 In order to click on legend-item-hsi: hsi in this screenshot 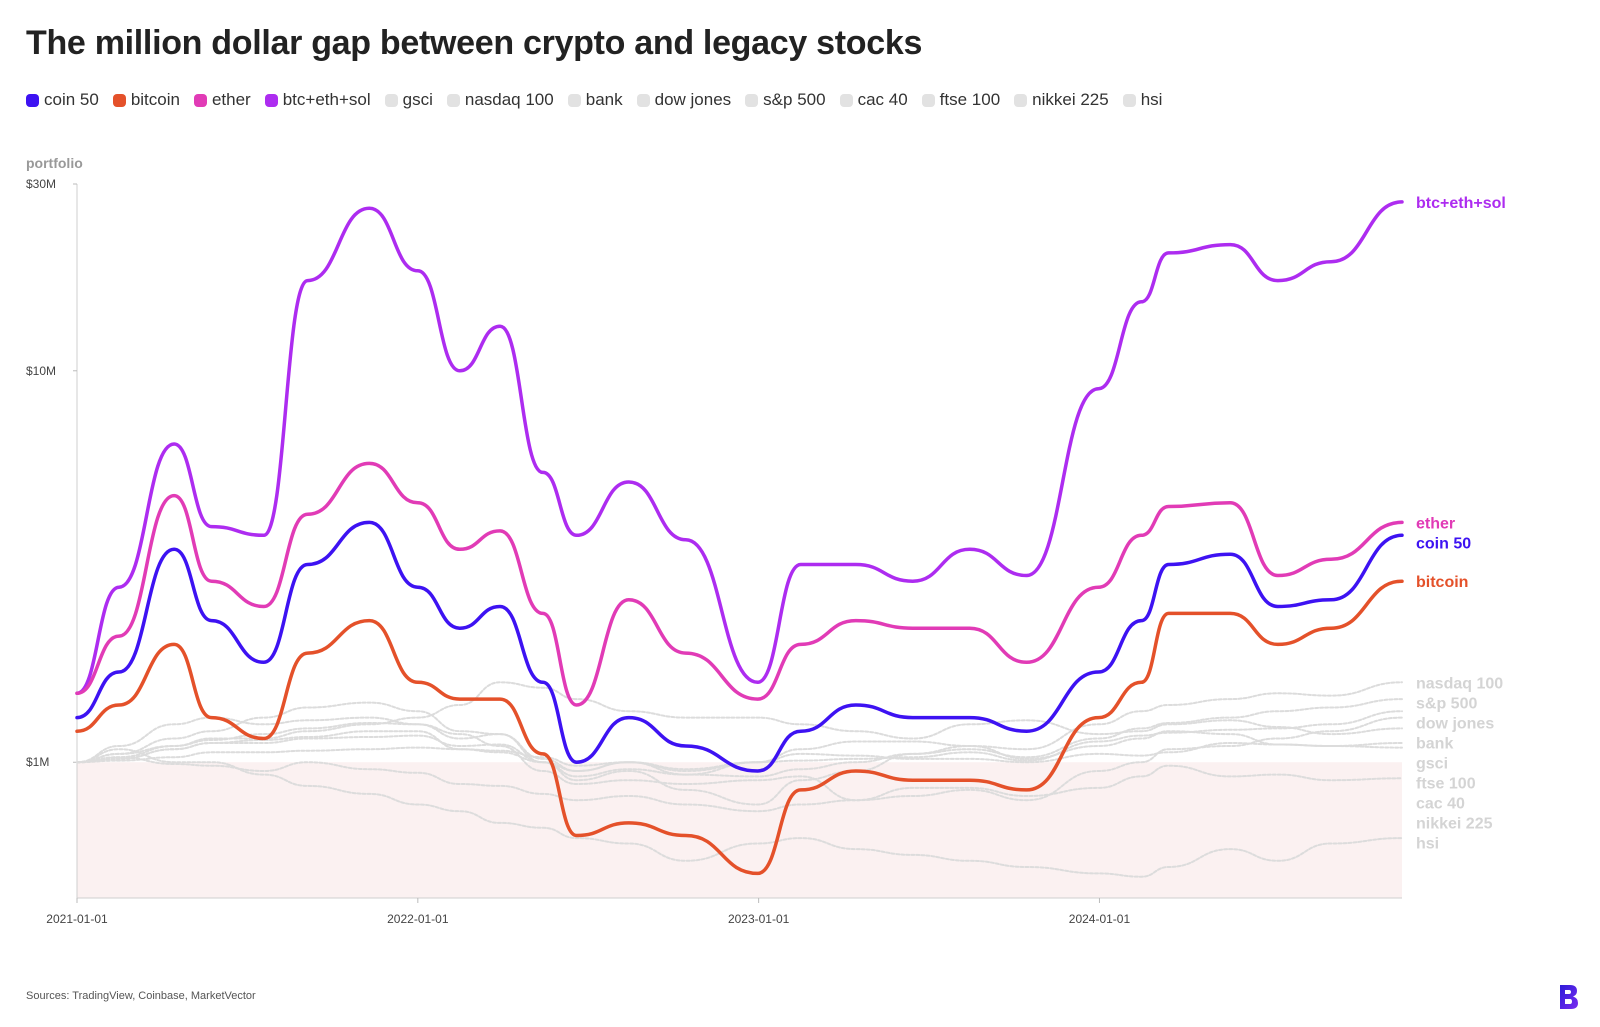, I will do `click(1142, 100)`.